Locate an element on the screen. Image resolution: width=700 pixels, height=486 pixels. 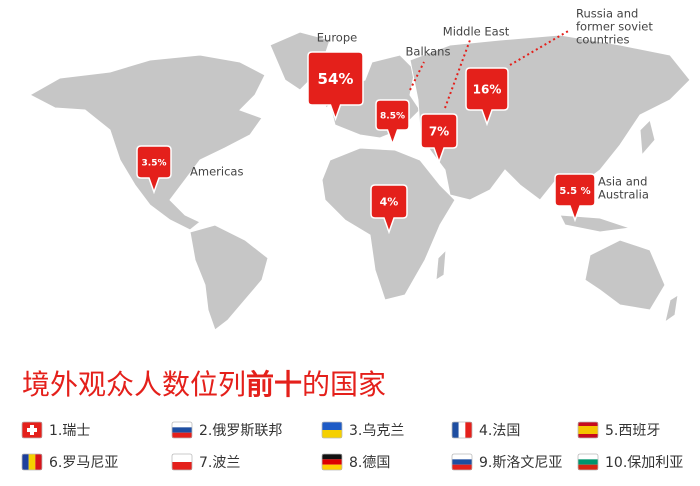
region-label: Middle East is located at coordinates (476, 32).